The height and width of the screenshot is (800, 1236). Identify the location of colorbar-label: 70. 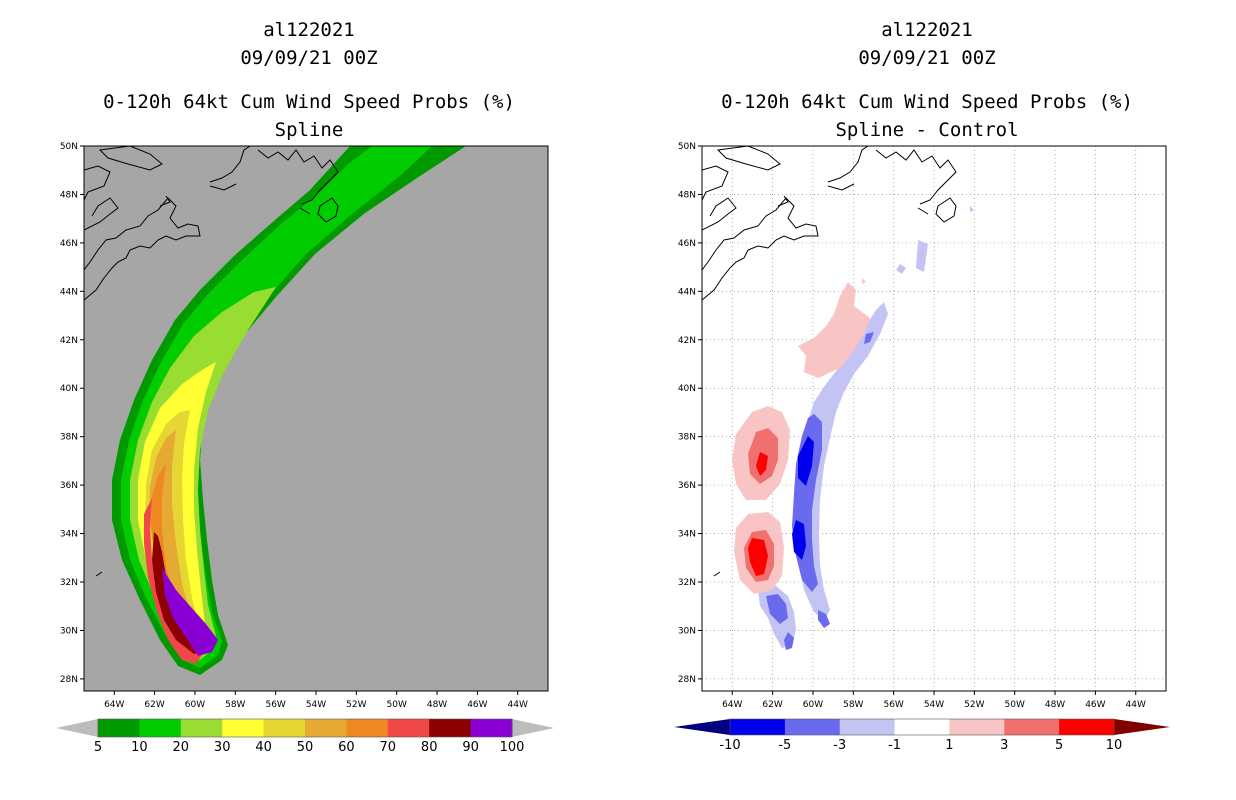
(388, 747).